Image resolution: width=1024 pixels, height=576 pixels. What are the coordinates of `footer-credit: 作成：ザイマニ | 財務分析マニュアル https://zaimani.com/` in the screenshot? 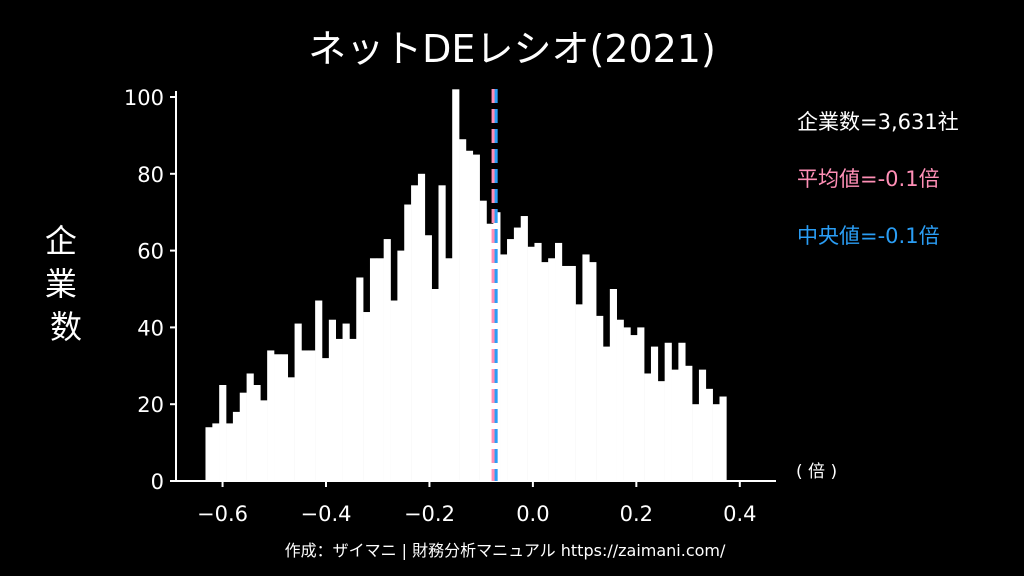 It's located at (505, 550).